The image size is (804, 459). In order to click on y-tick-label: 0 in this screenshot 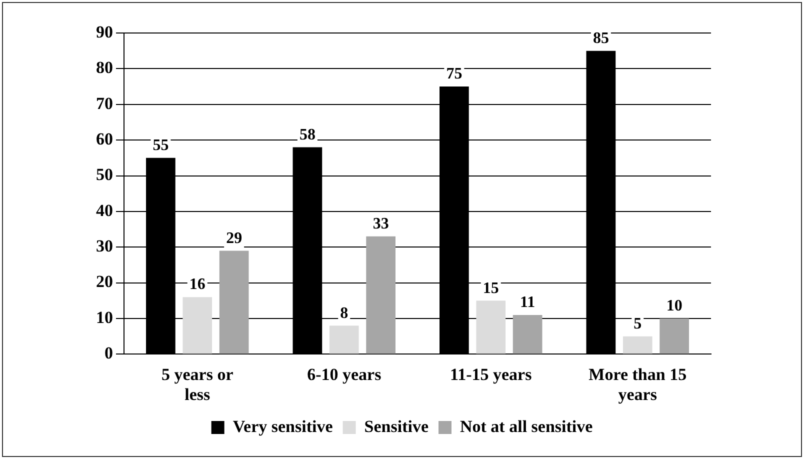, I will do `click(108, 353)`.